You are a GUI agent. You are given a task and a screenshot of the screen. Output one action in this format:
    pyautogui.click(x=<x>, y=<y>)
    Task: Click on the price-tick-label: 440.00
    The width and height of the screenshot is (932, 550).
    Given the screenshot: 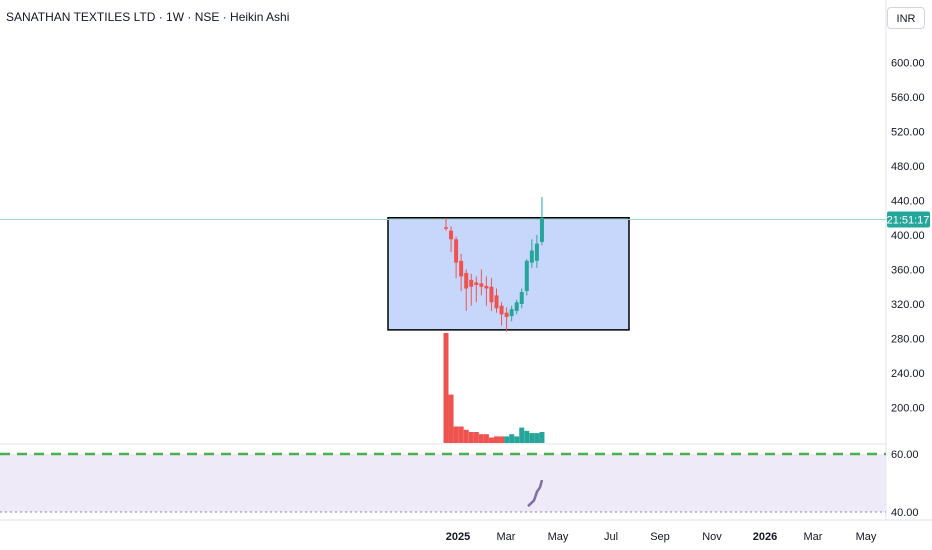 What is the action you would take?
    pyautogui.click(x=908, y=202)
    